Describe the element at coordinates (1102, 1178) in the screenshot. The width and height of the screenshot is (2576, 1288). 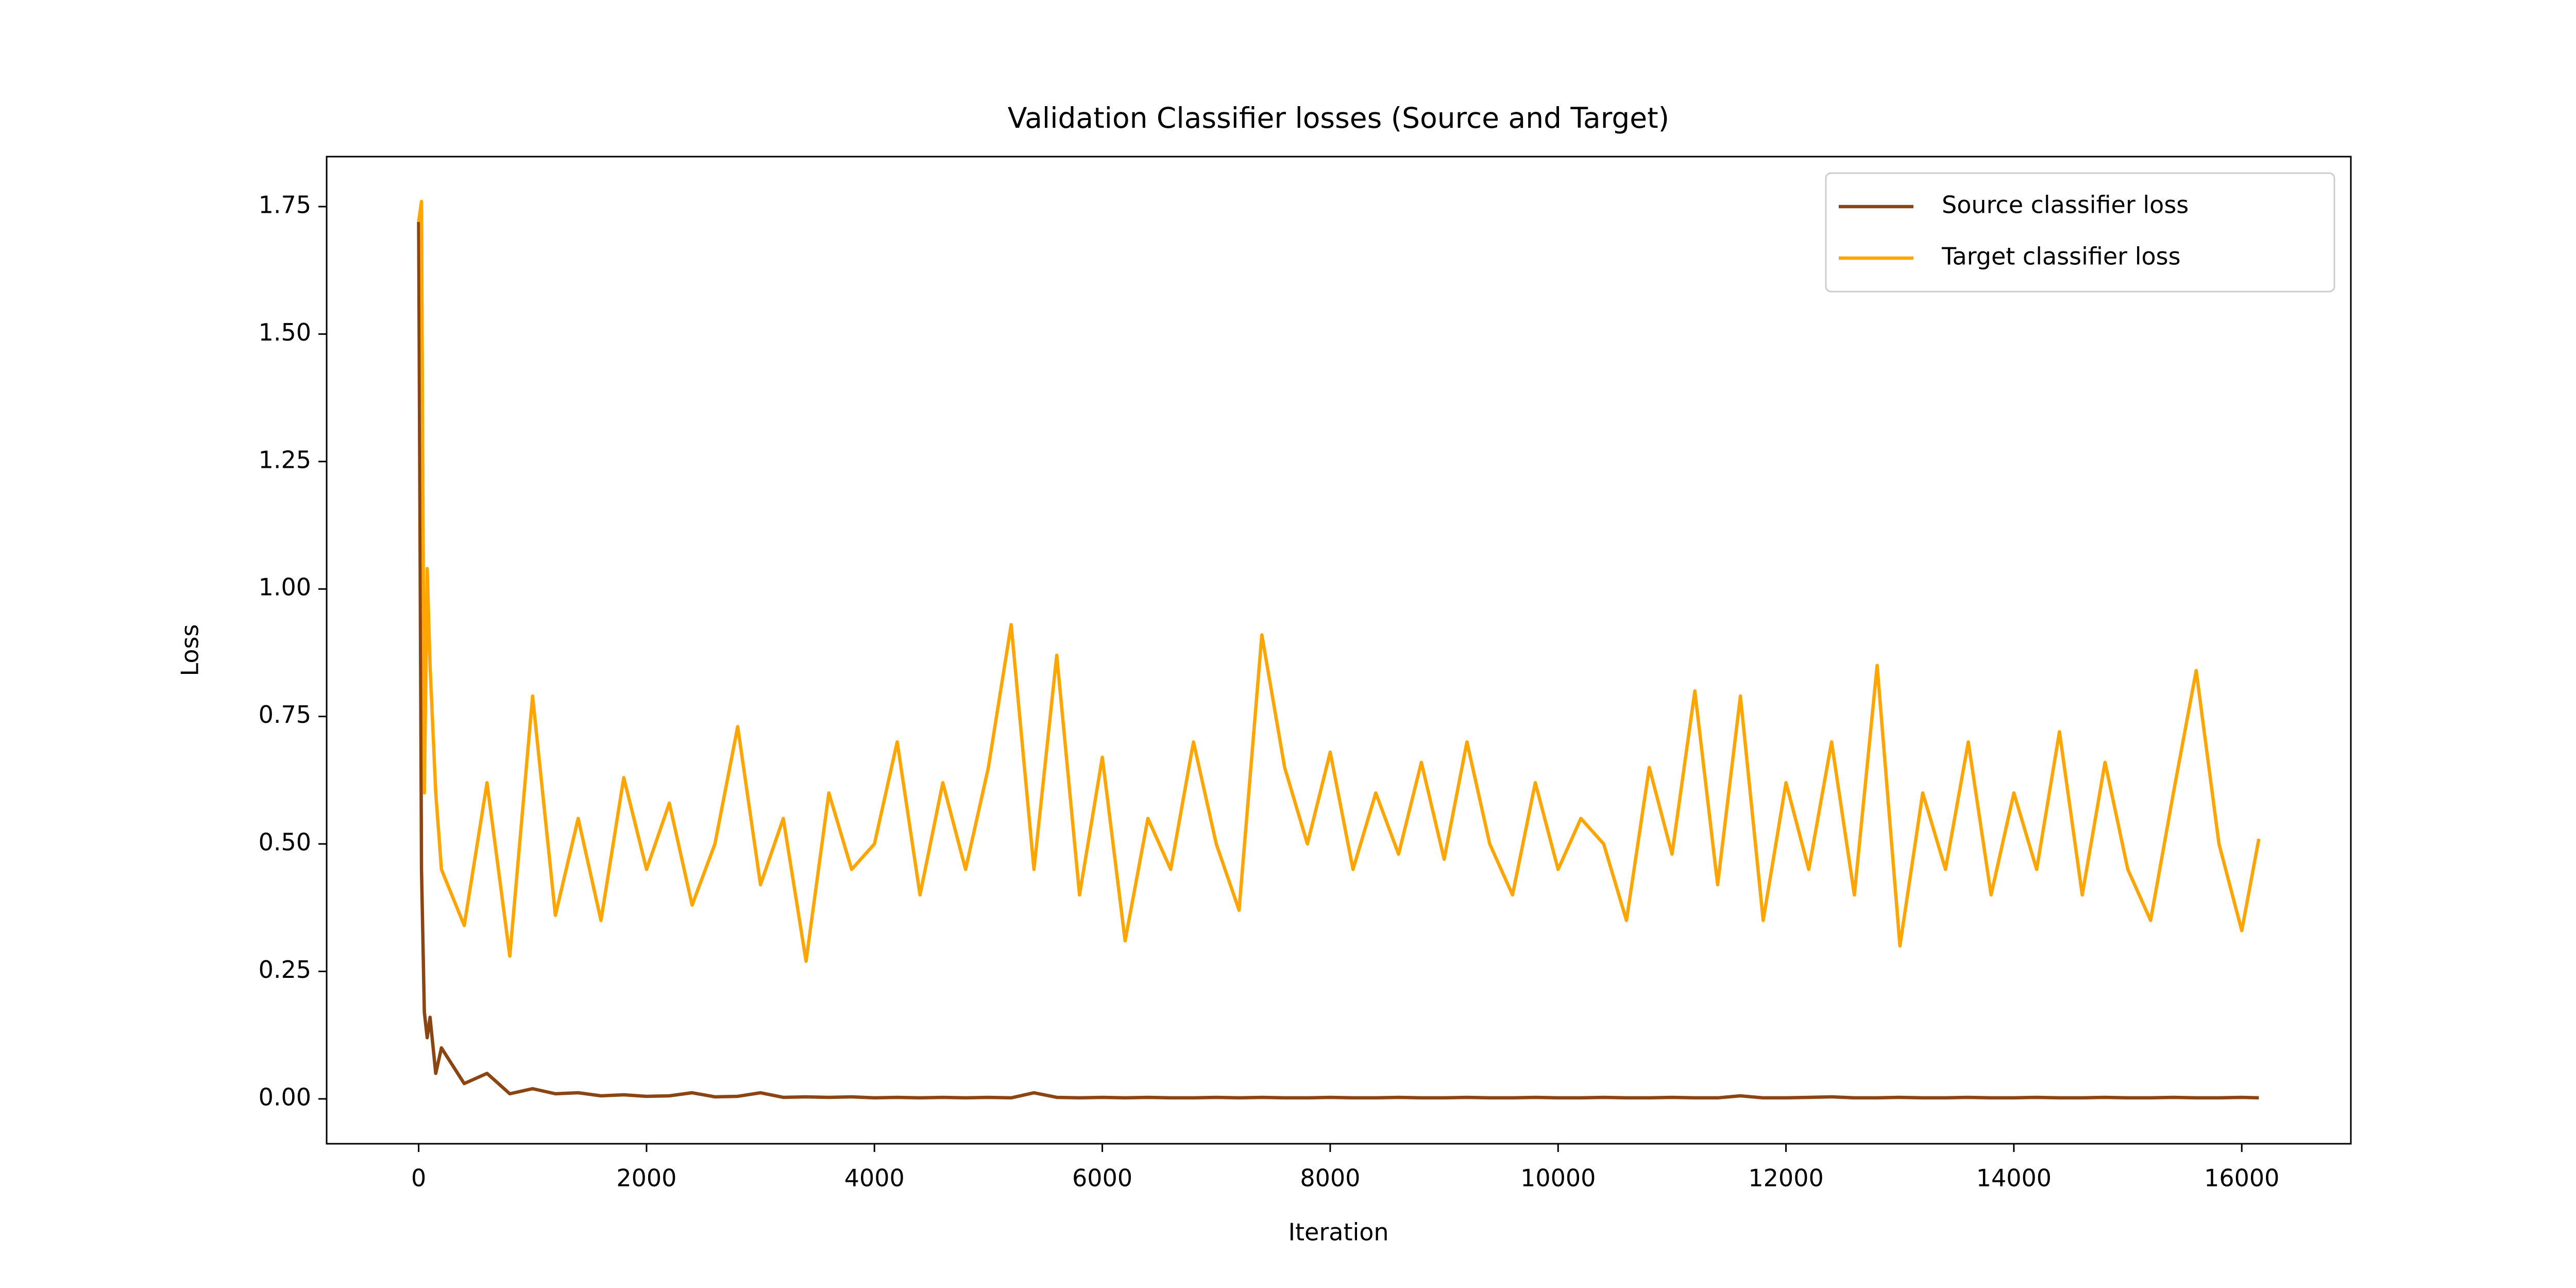
I see `x-tick-label: 6000` at that location.